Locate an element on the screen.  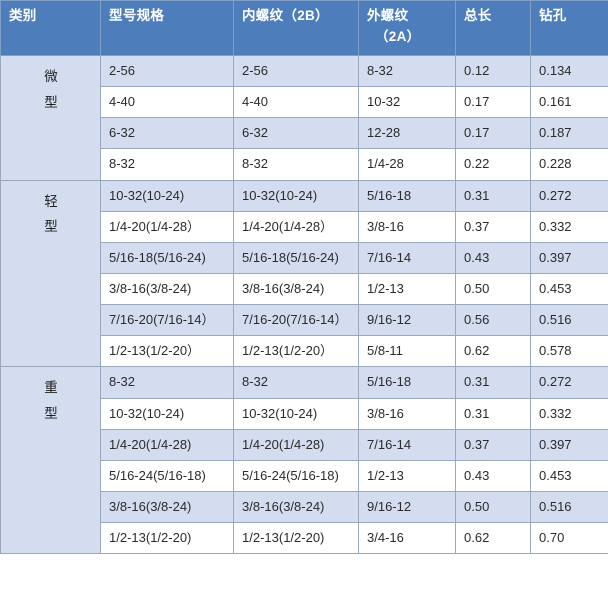
column-header-total-length-label: 总长 is located at coordinates (478, 15).